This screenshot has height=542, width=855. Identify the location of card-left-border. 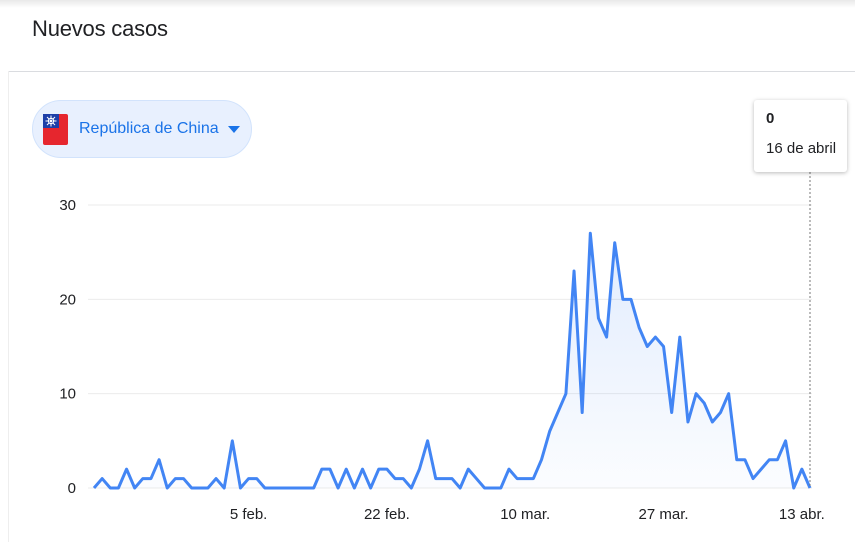
(8, 306).